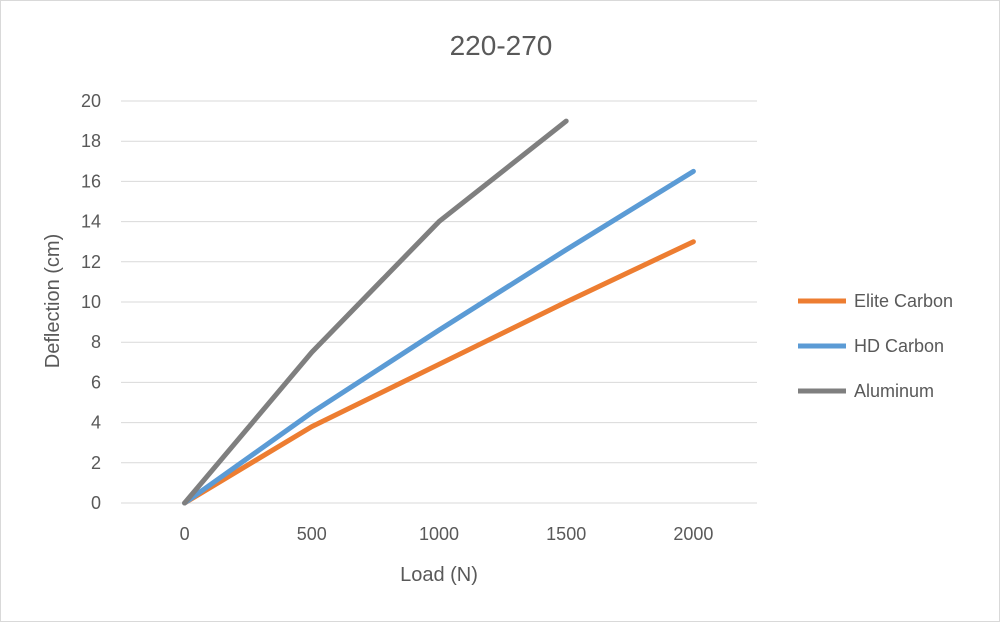 The image size is (1000, 623). What do you see at coordinates (894, 391) in the screenshot?
I see `legend-label: Aluminum` at bounding box center [894, 391].